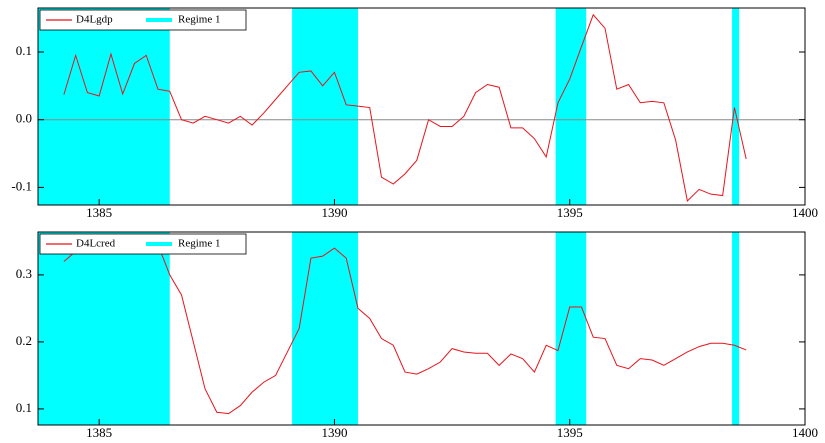 The height and width of the screenshot is (443, 825). I want to click on legend-label: D4Lgdp, so click(94, 20).